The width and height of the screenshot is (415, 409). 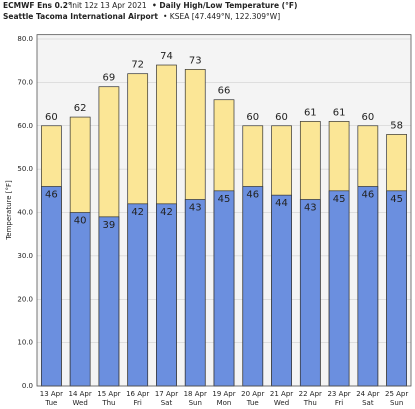 I want to click on x-tick-label: 21 Apr, so click(x=281, y=394).